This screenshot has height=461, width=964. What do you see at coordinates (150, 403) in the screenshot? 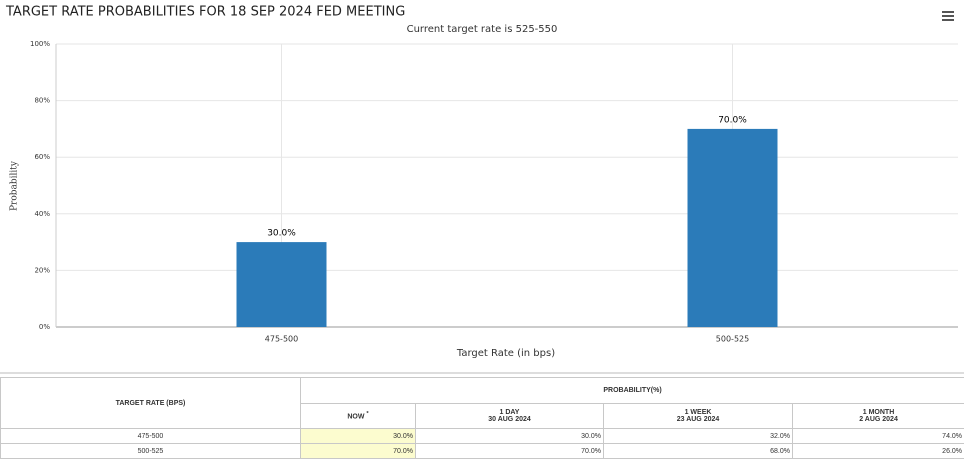
I see `row-header: TARGET RATE (BPS)` at bounding box center [150, 403].